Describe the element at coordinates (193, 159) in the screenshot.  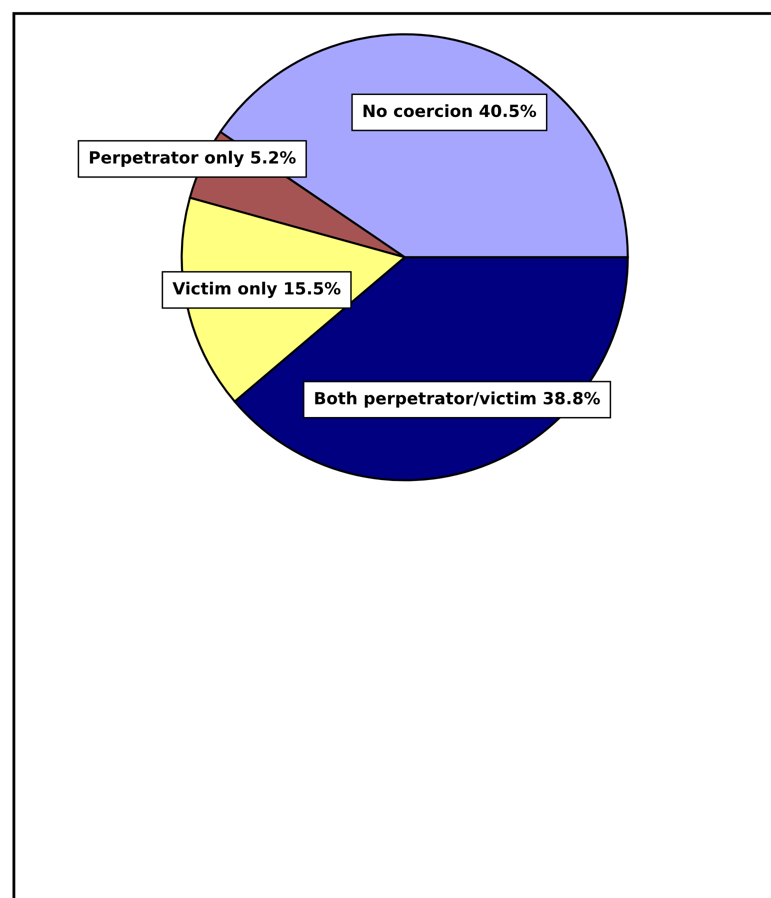
I see `slice-label: Perpetrator only 5.2%` at that location.